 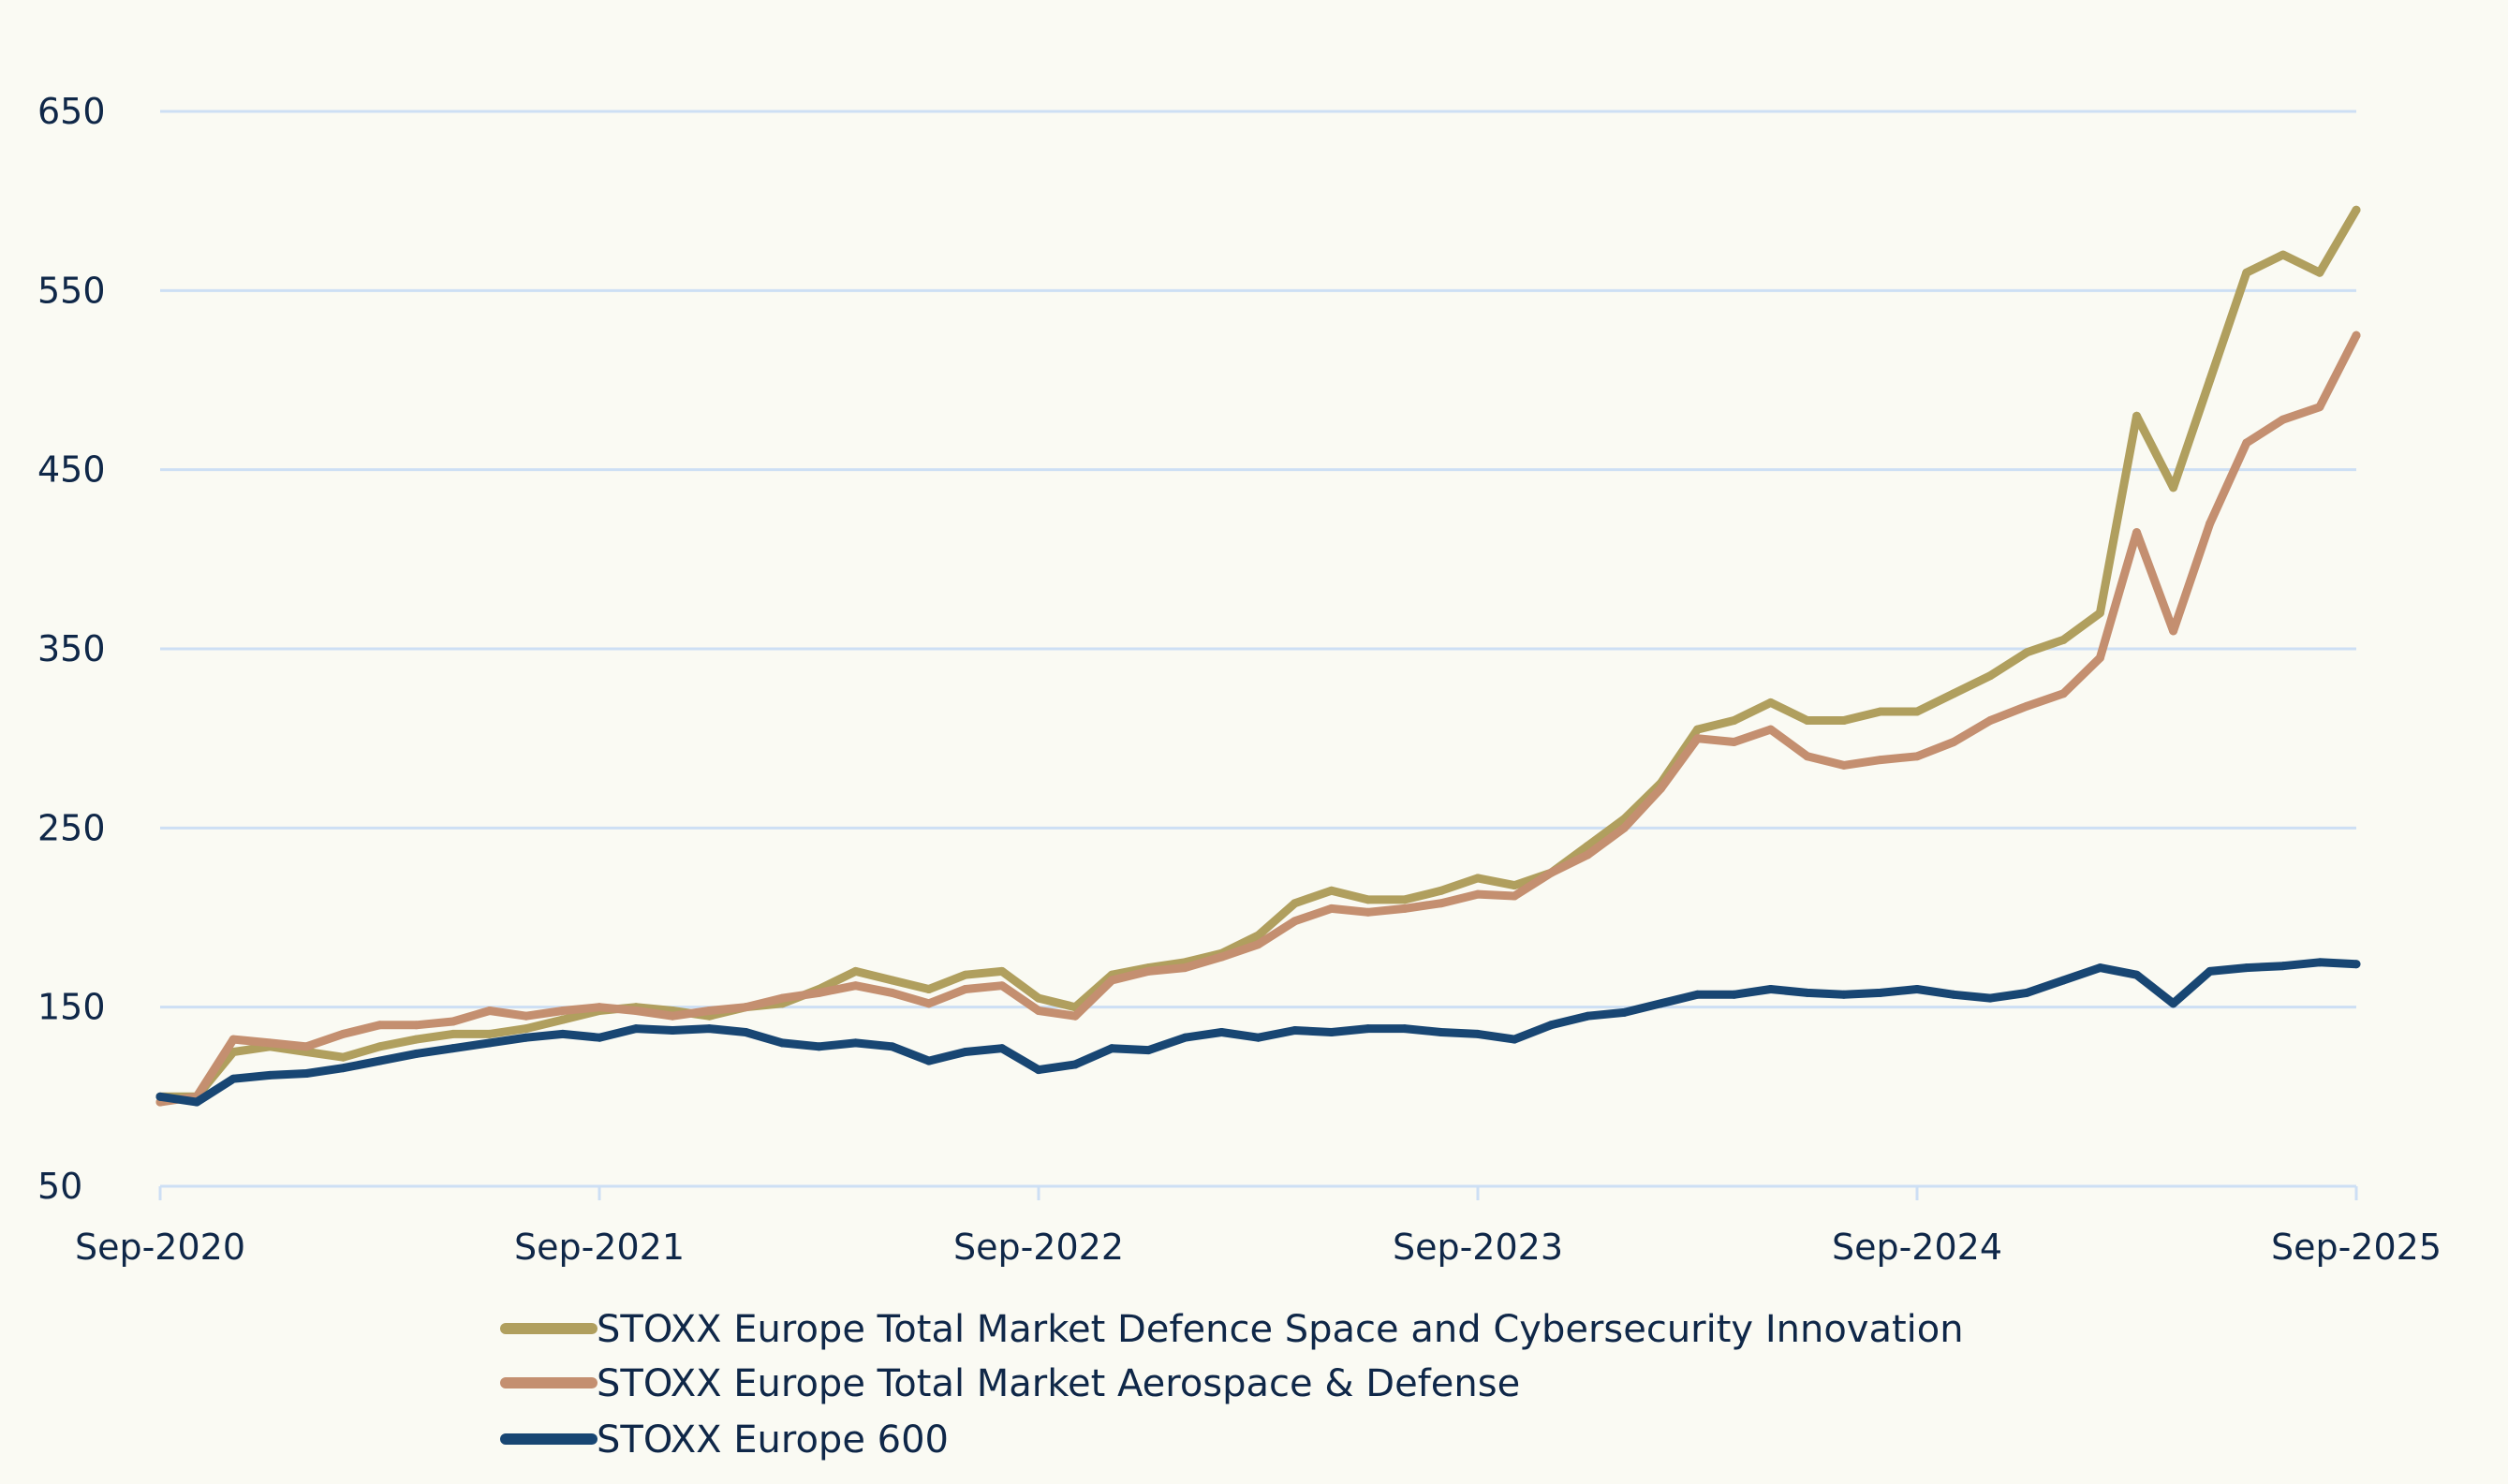 I want to click on y-tick-label: 150, so click(x=71, y=1008).